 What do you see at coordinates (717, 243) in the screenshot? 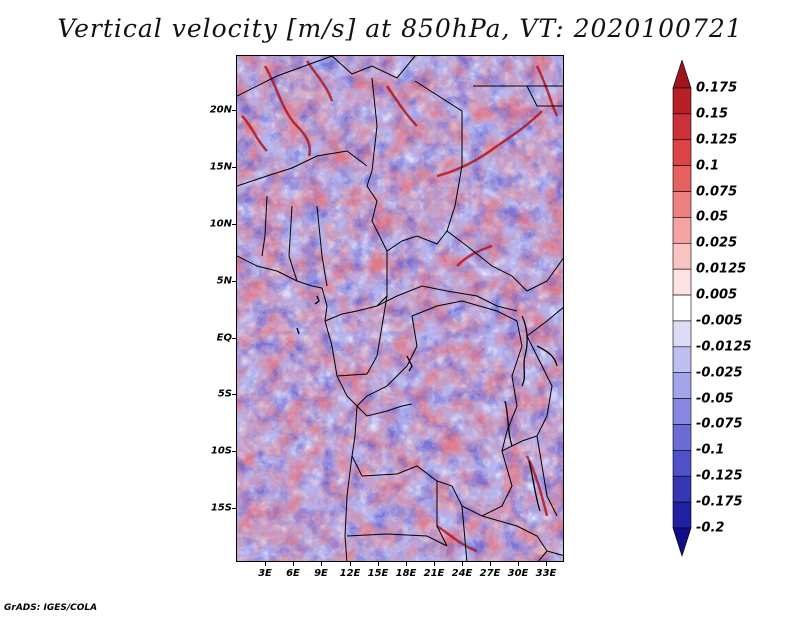
I see `colorbar-level-label: 0.025` at bounding box center [717, 243].